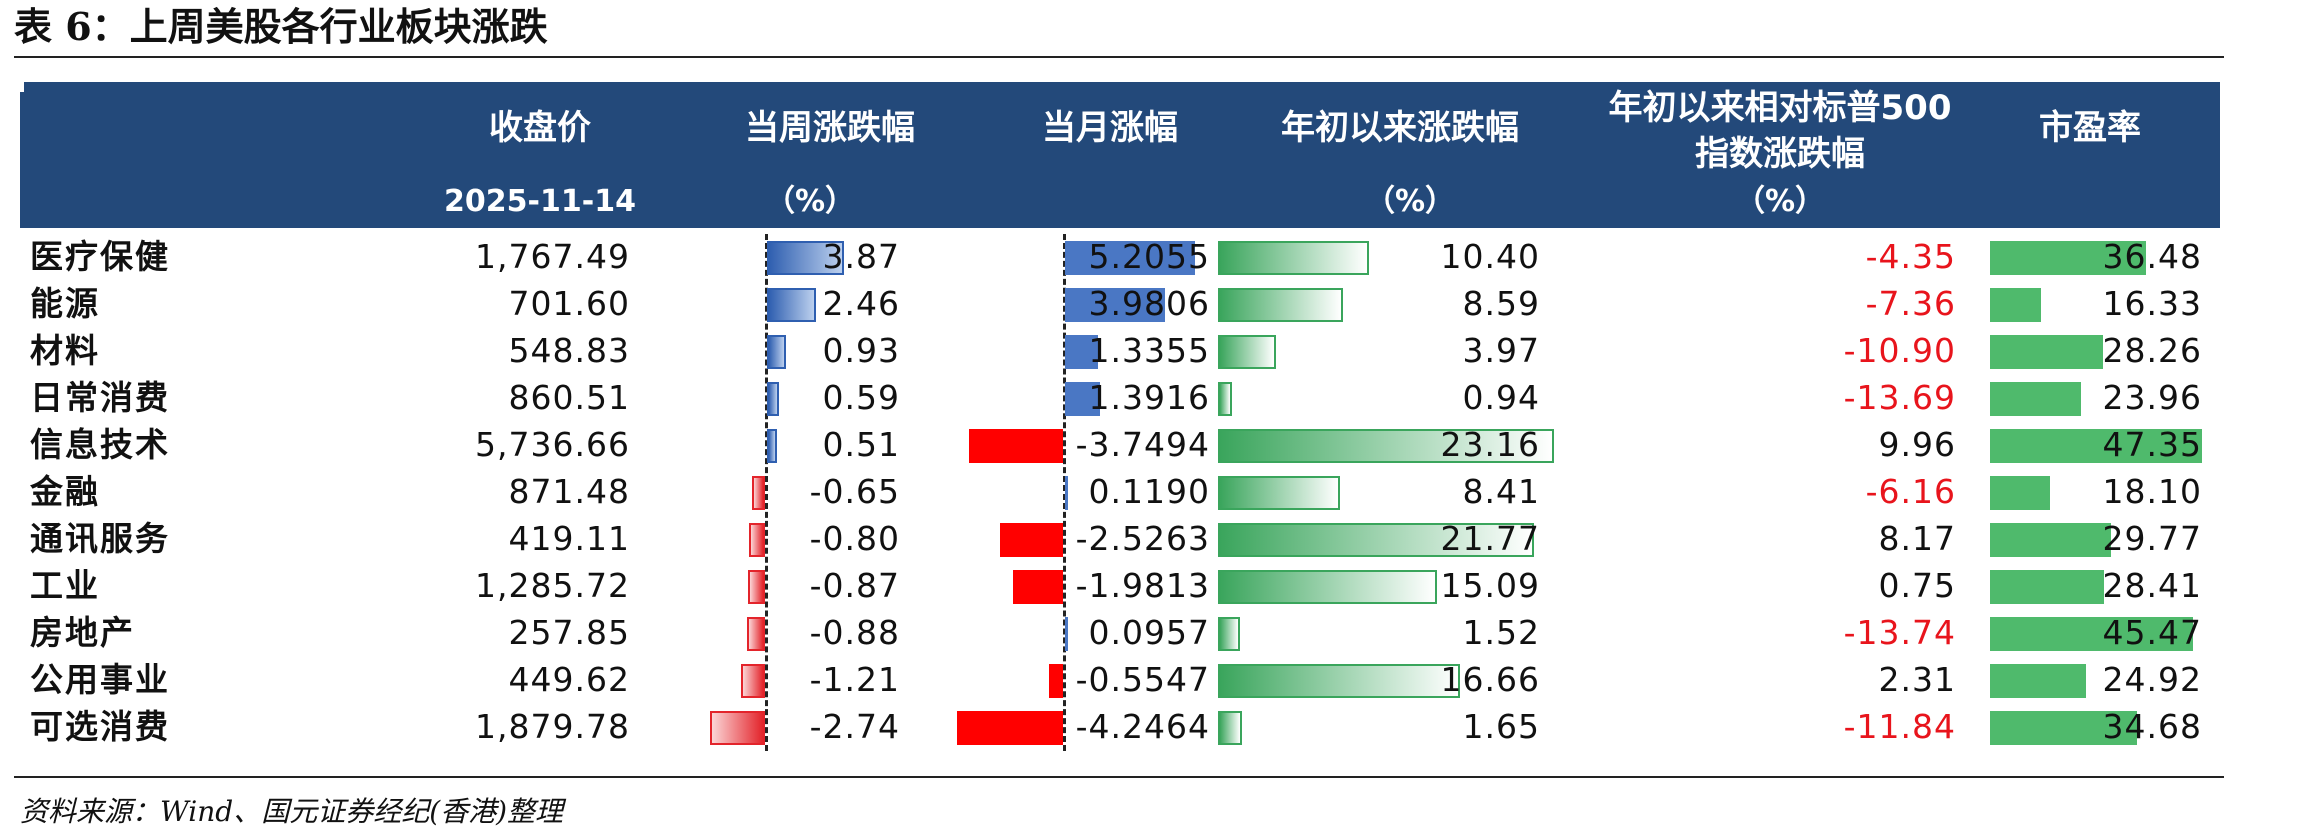 This screenshot has height=839, width=2309. What do you see at coordinates (552, 444) in the screenshot?
I see `row-close: 5,736.66` at bounding box center [552, 444].